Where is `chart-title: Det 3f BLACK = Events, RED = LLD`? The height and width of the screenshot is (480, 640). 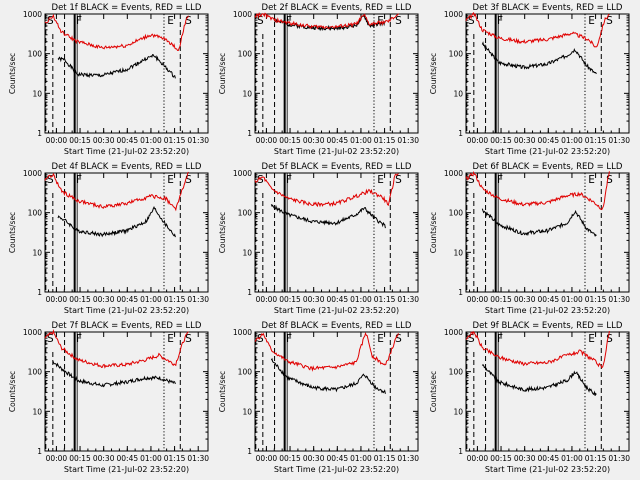 chart-title: Det 3f BLACK = Events, RED = LLD is located at coordinates (548, 8).